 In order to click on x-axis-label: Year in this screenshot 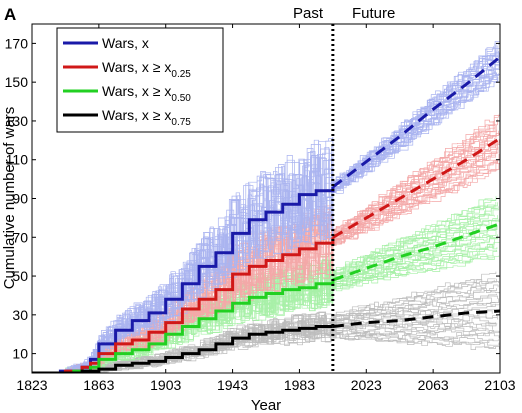, I will do `click(266, 405)`.